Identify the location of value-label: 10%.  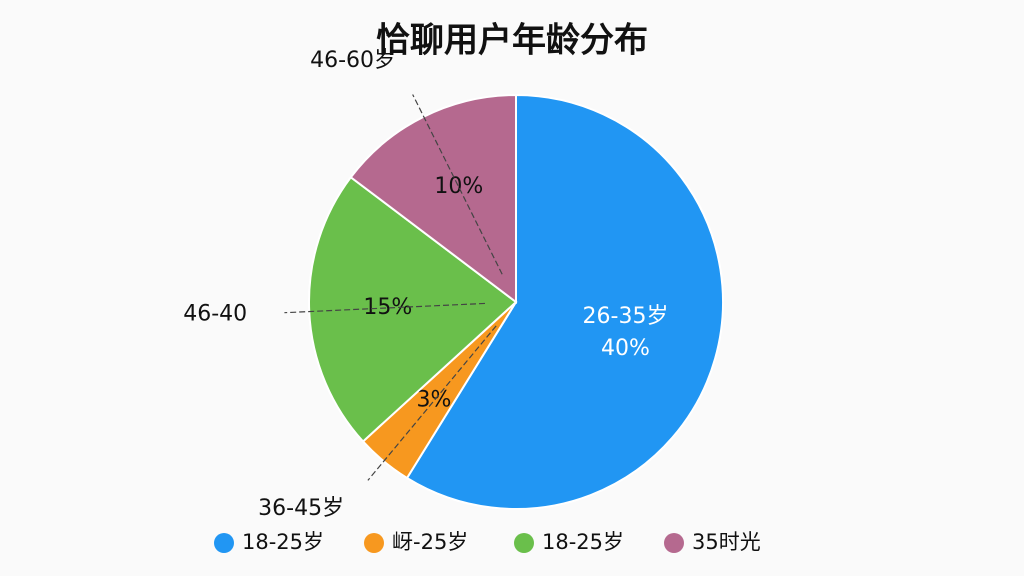
(458, 186).